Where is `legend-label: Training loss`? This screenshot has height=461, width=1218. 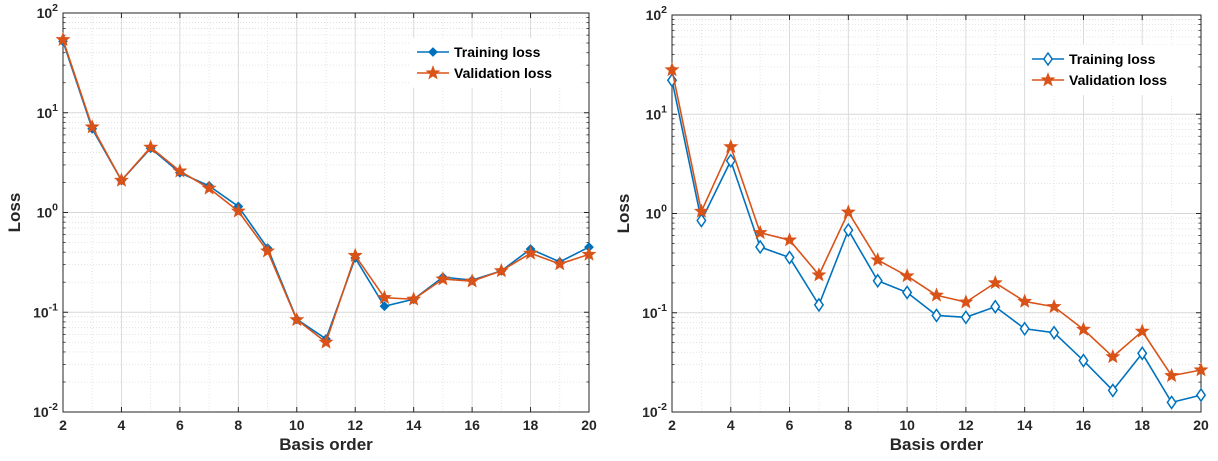
legend-label: Training loss is located at coordinates (1112, 59).